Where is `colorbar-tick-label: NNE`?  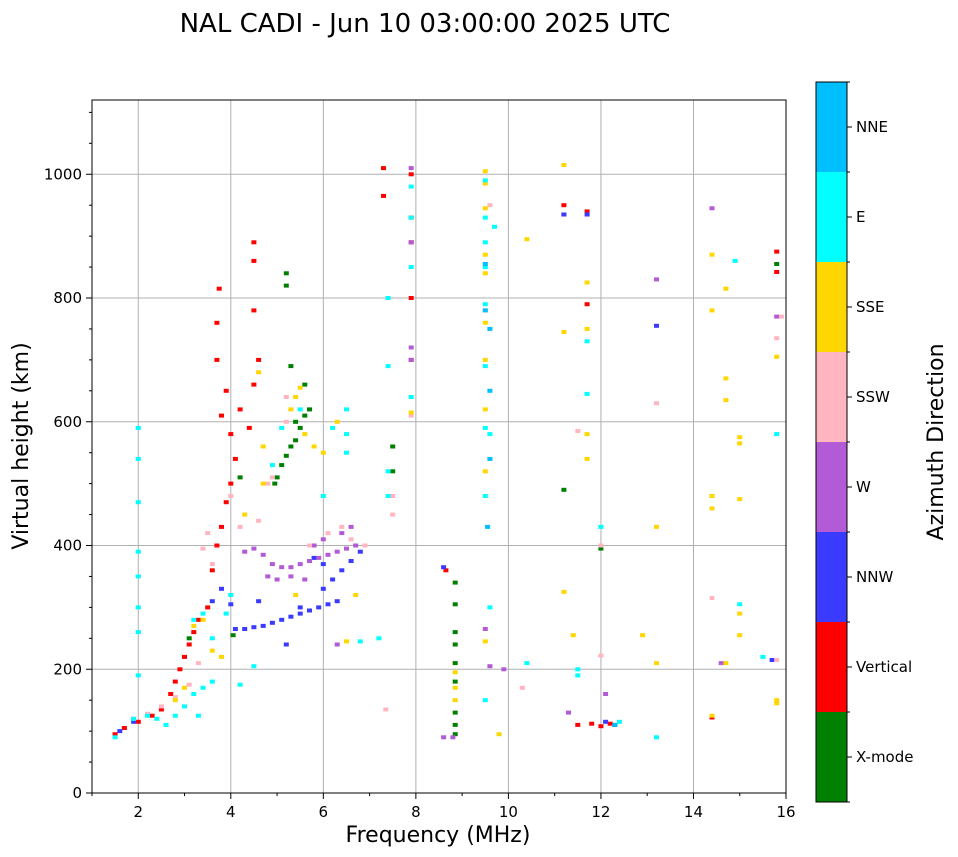 colorbar-tick-label: NNE is located at coordinates (872, 127).